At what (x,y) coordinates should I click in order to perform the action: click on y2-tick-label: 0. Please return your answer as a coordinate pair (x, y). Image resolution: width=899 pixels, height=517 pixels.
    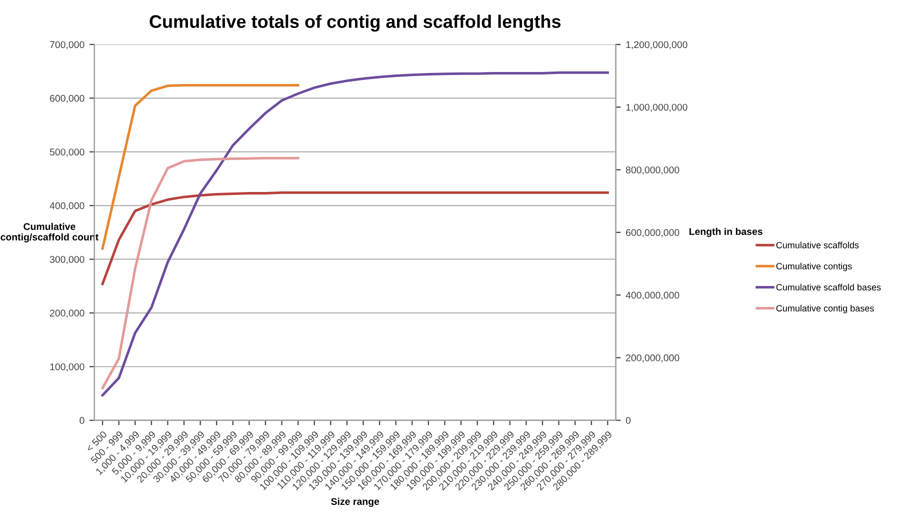
    Looking at the image, I should click on (628, 420).